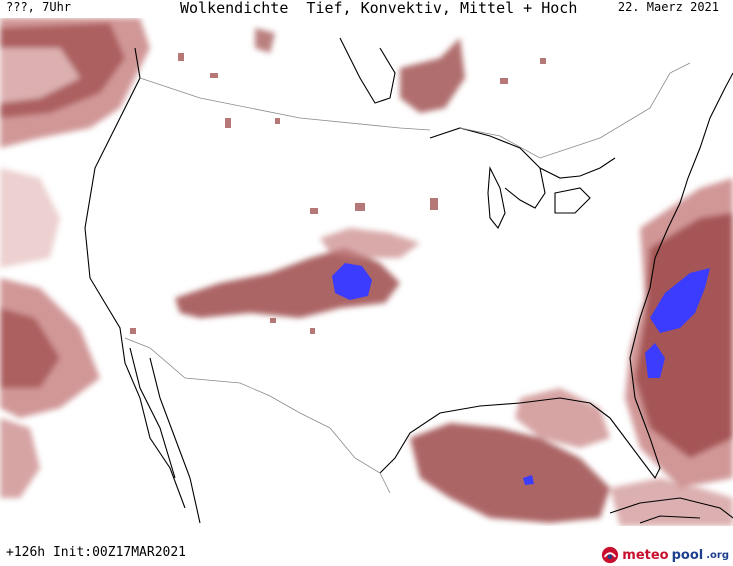 Image resolution: width=733 pixels, height=566 pixels. I want to click on cloud-area-great-lakes, so click(360, 70).